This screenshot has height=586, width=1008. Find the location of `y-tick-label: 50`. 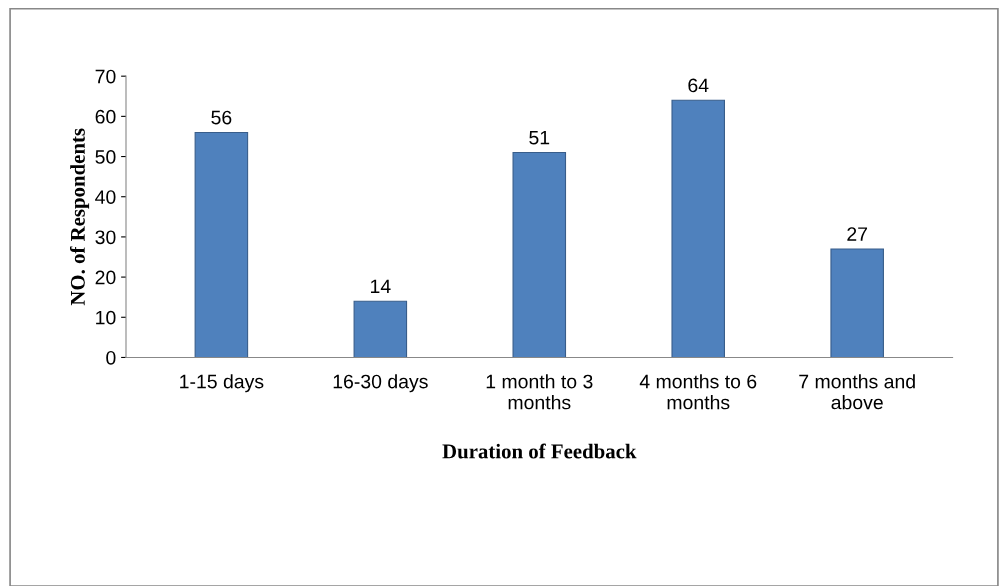

y-tick-label: 50 is located at coordinates (105, 157).